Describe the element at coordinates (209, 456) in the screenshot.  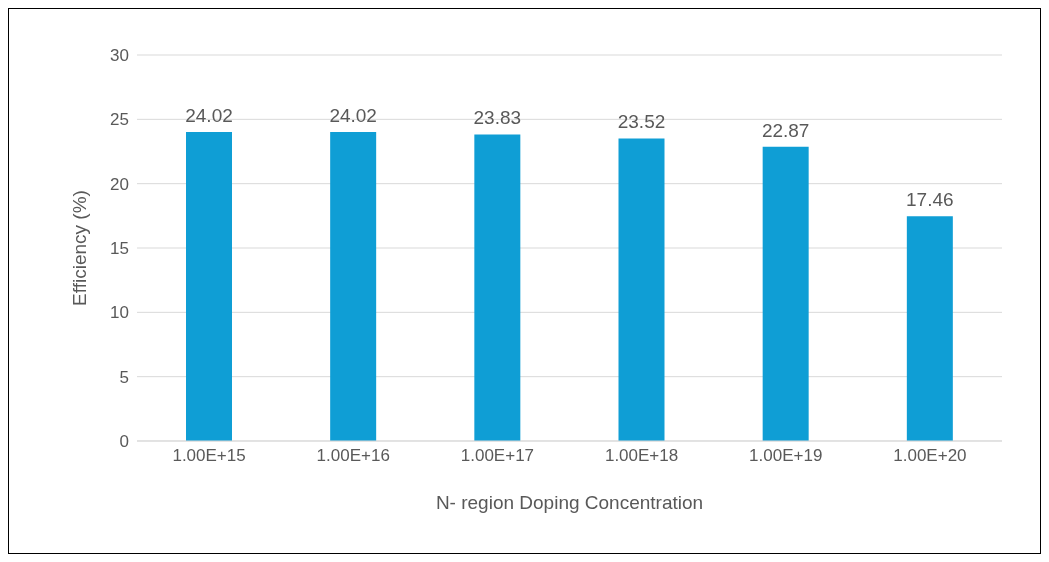
I see `x-tick-label: 1.00E+15` at that location.